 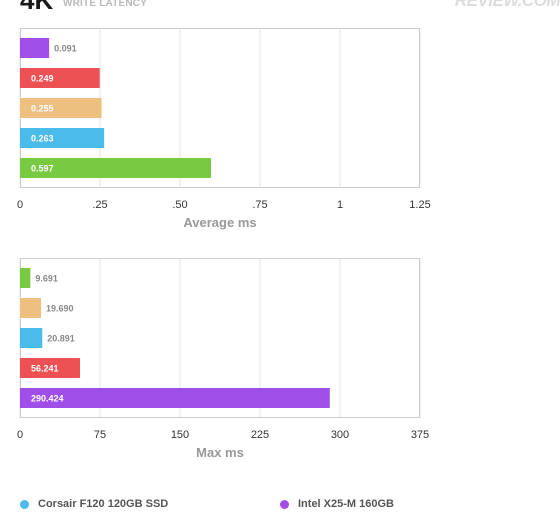 I want to click on page-subtitle: WRITE LATENCY, so click(x=105, y=4).